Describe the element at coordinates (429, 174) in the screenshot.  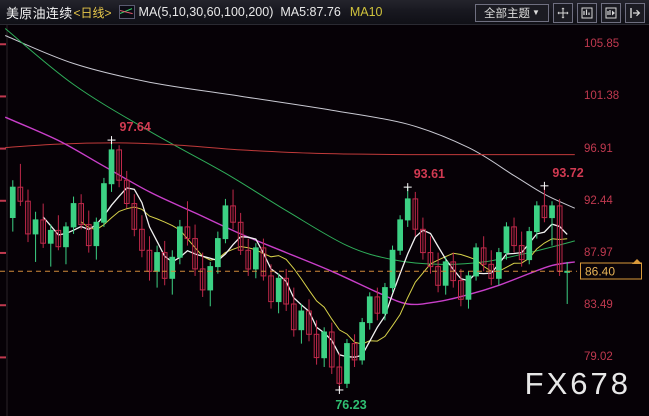
I see `swing-high-label-2: 93.61` at that location.